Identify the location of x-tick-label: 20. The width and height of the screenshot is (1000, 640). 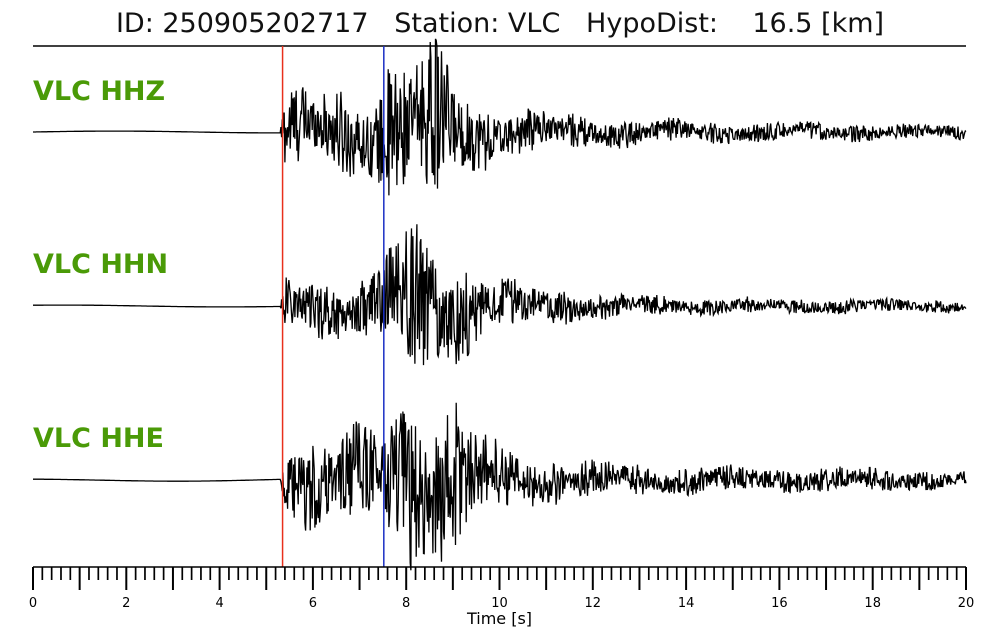
(966, 603).